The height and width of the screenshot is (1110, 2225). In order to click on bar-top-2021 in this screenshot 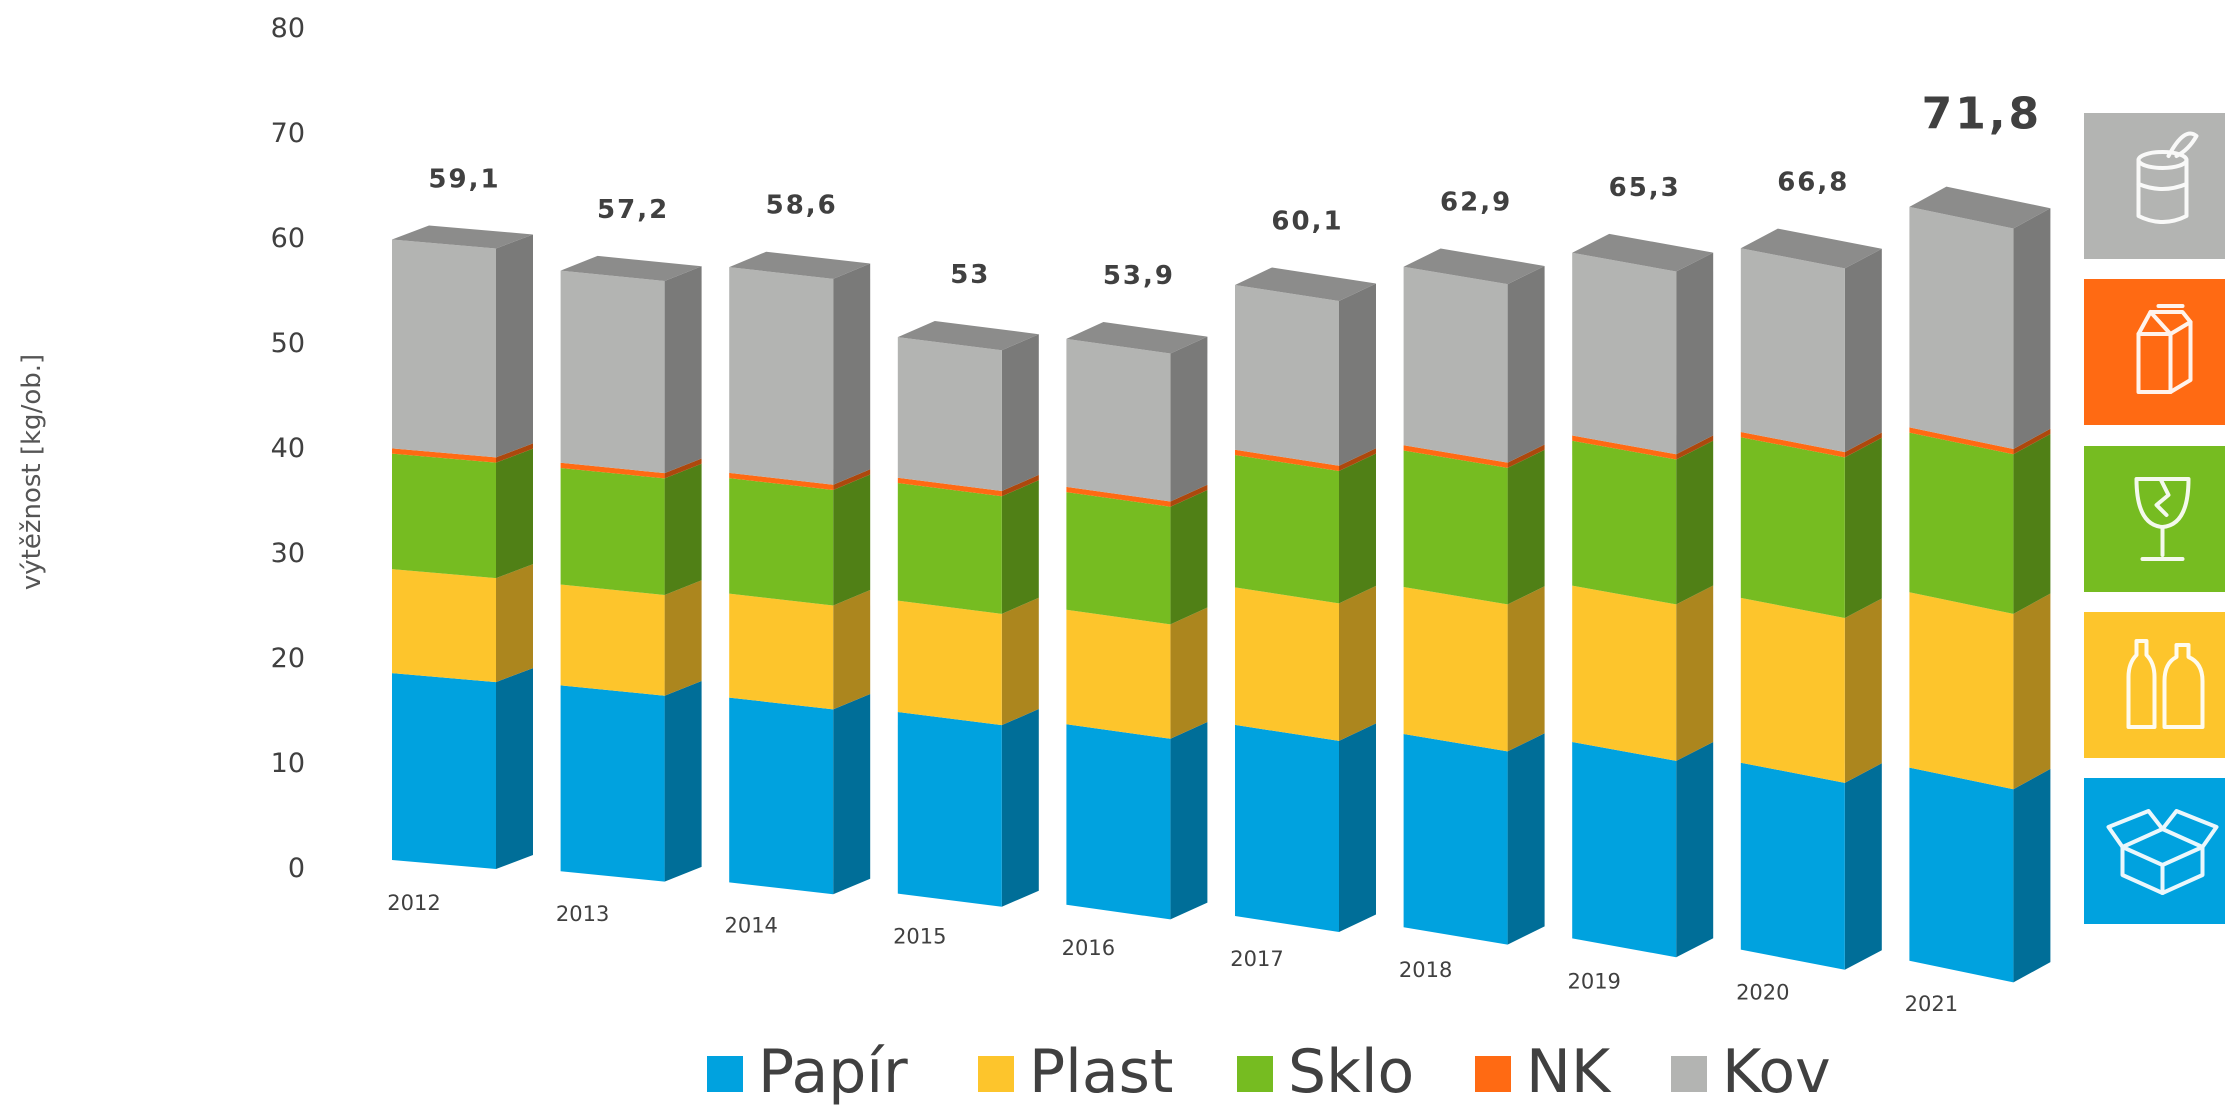, I will do `click(1980, 207)`.